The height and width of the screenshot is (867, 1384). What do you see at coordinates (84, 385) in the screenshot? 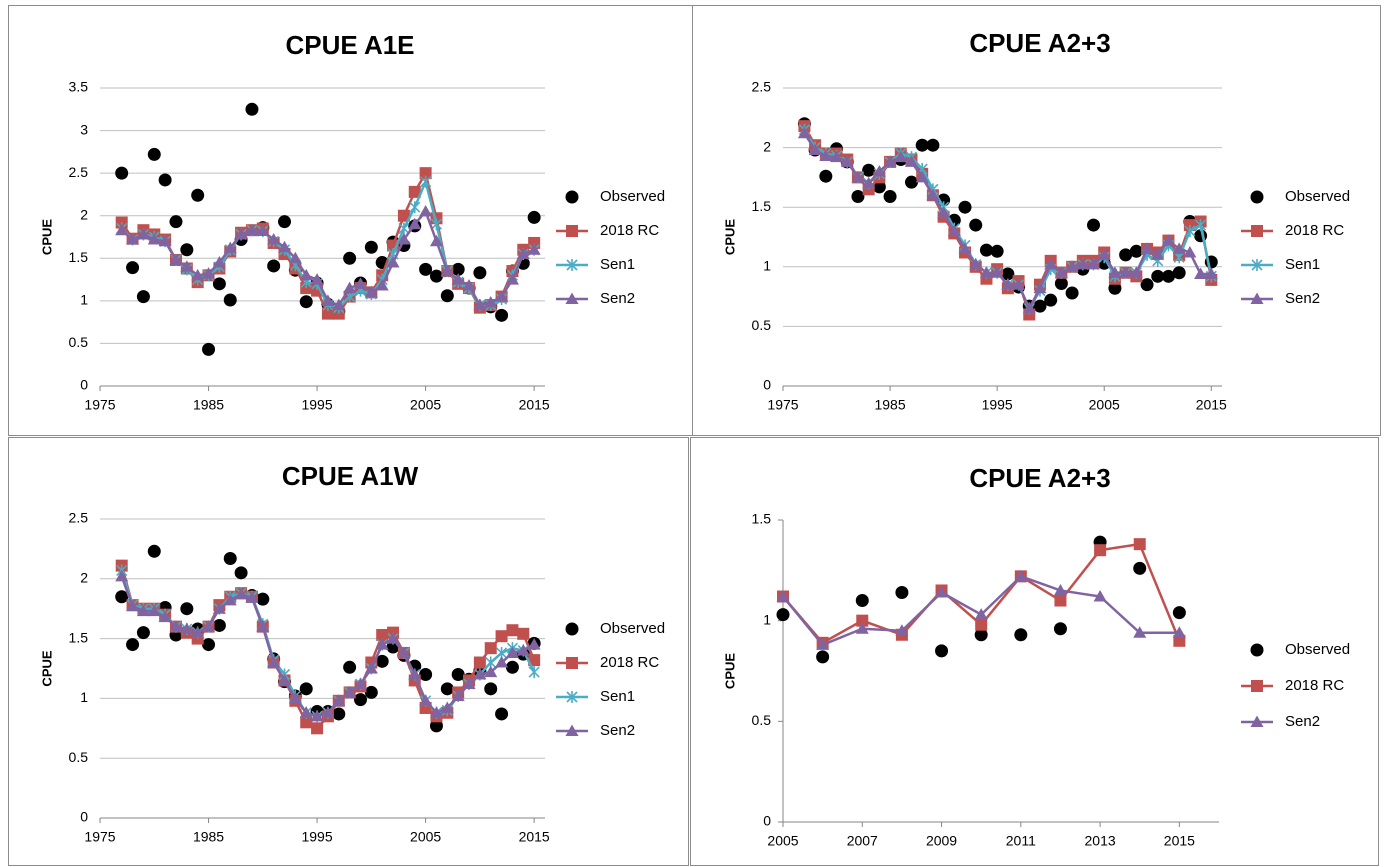
I see `y-tick-label: 0` at bounding box center [84, 385].